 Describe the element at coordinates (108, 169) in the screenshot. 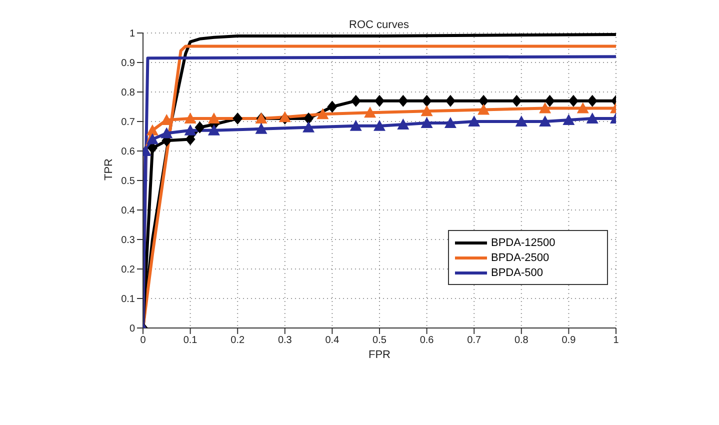

I see `y-axis-title: TPR` at that location.